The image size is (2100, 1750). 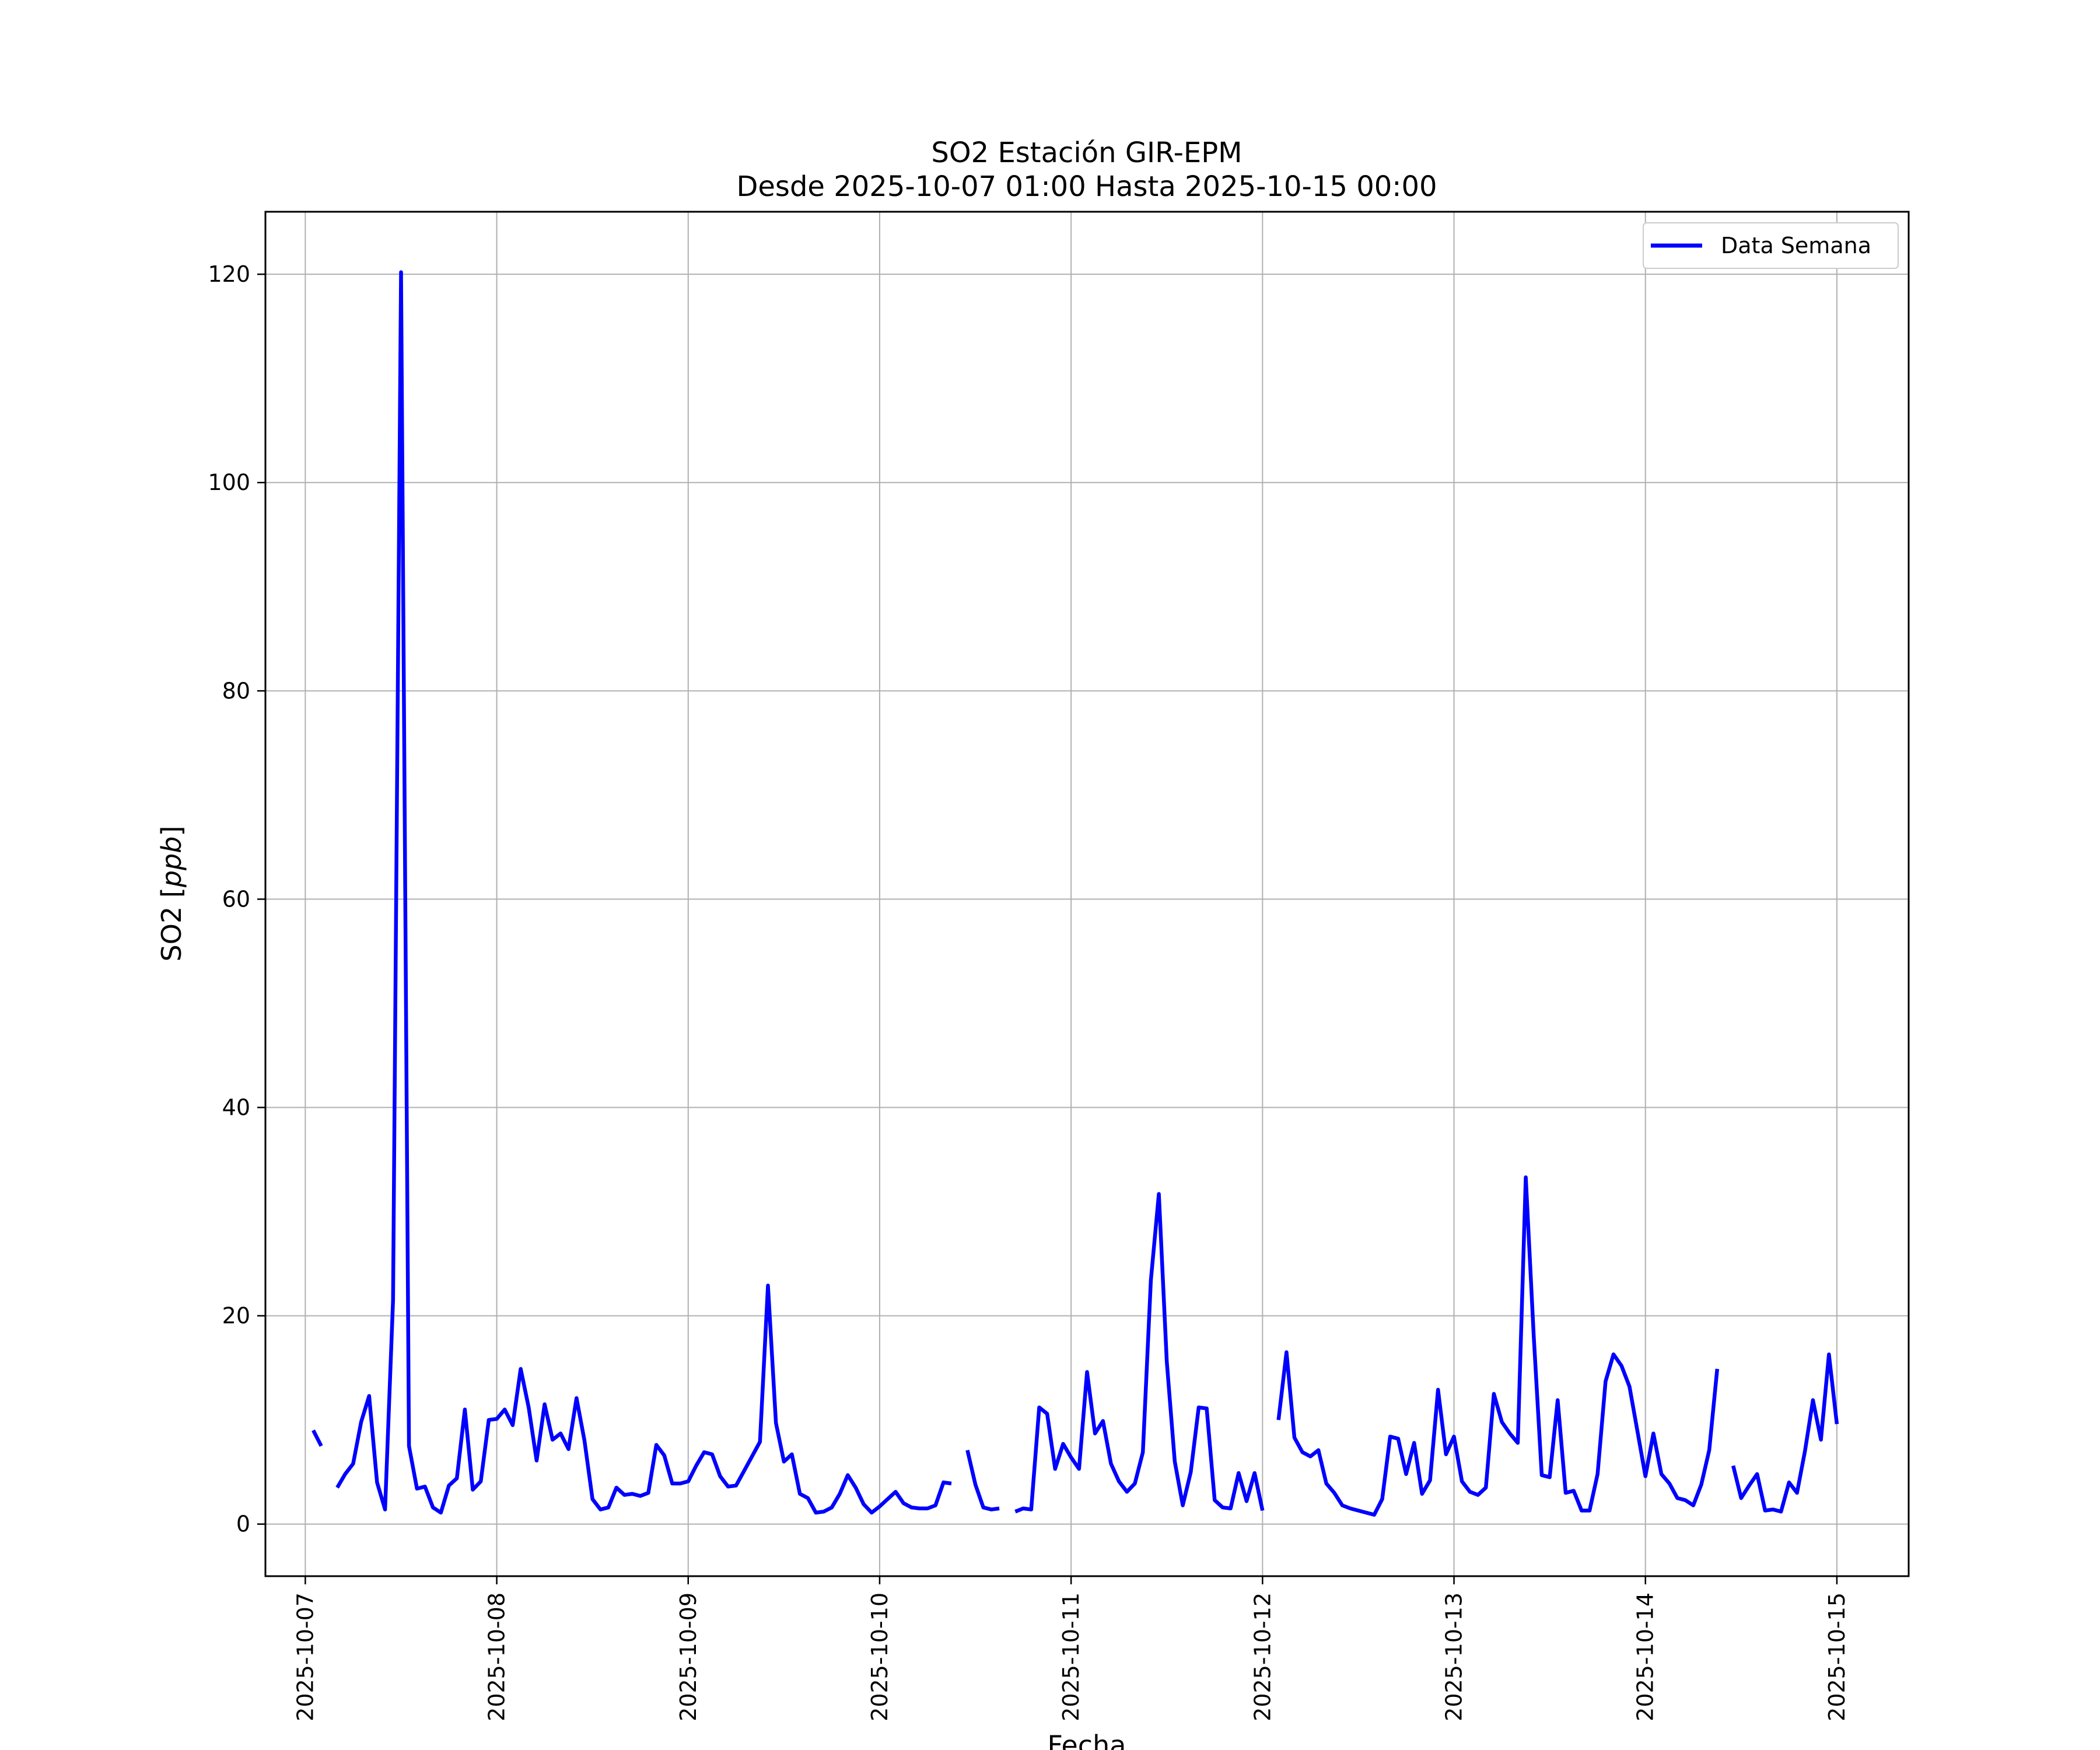 I want to click on y-axis-label-main: SO2 [, so click(x=171, y=924).